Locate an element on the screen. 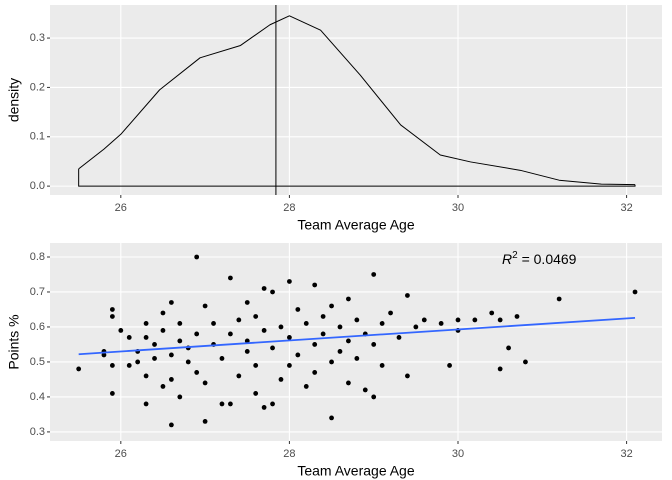 The height and width of the screenshot is (480, 672). y-tick-label: 0.7 is located at coordinates (37, 292).